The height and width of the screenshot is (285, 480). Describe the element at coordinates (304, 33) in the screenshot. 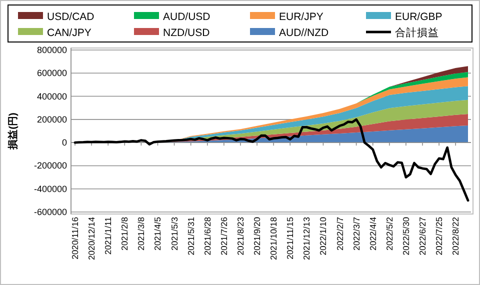

I see `legend-label: AUD//NZD` at that location.